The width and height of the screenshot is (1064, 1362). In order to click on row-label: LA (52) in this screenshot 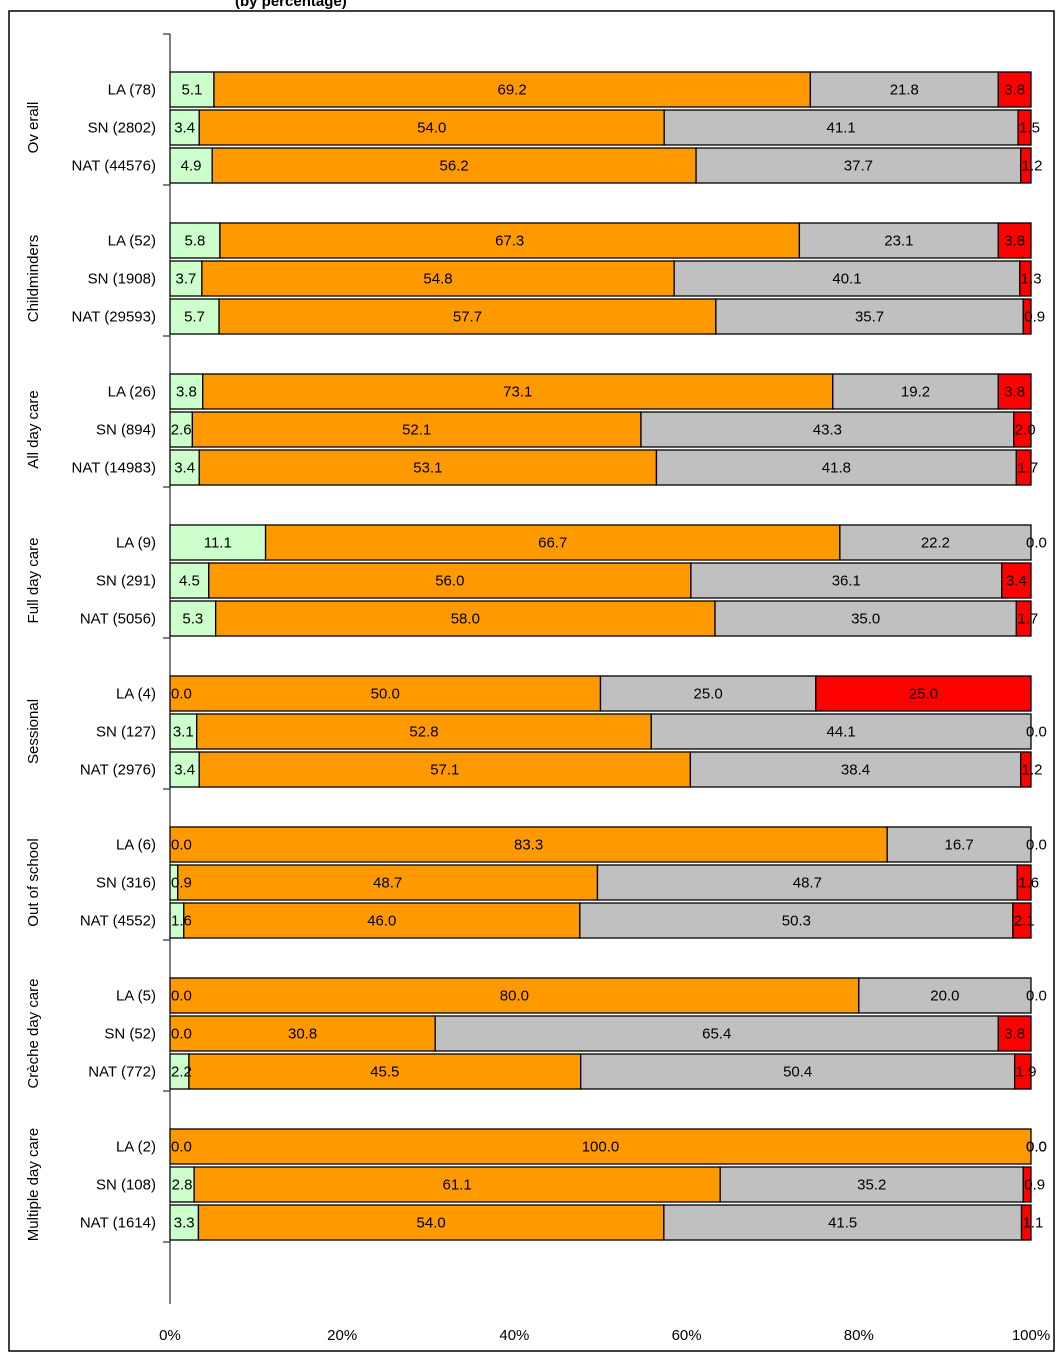, I will do `click(132, 241)`.